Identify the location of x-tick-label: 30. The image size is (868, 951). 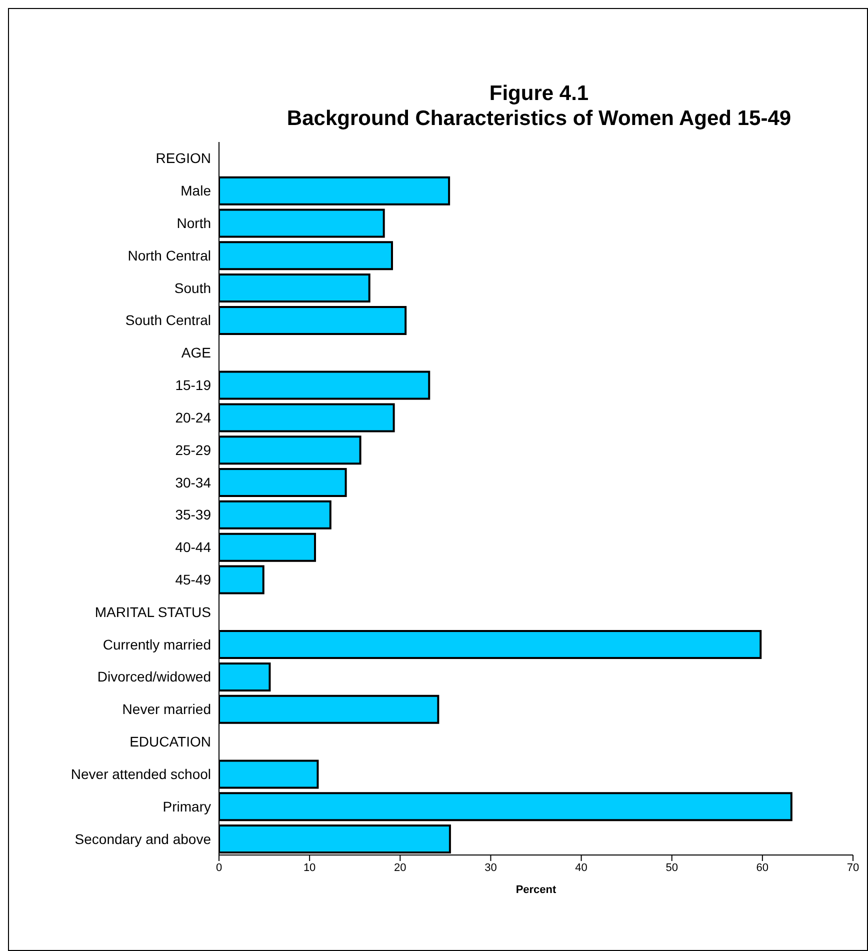
(490, 868).